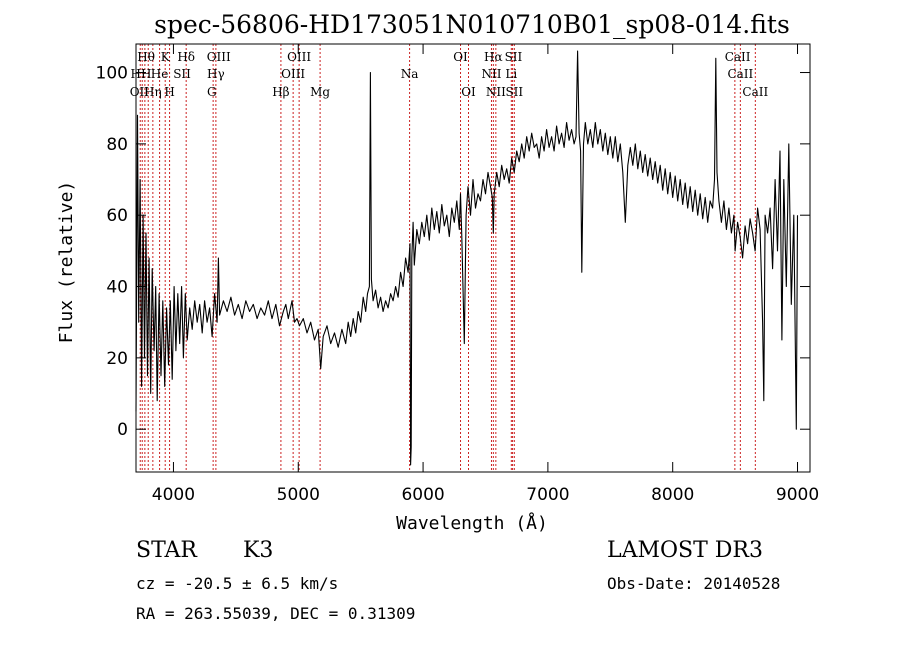 This screenshot has width=900, height=649. Describe the element at coordinates (153, 92) in the screenshot. I see `line-marker-label: Hη` at that location.